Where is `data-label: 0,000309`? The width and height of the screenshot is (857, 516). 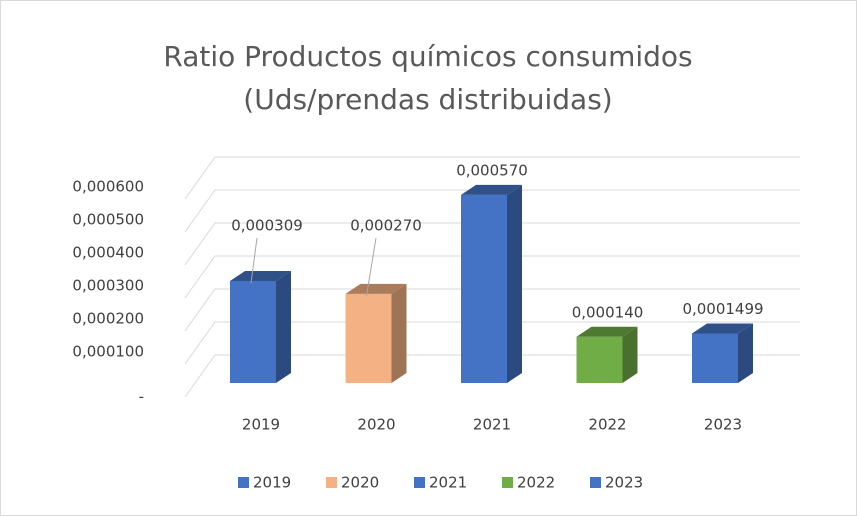
data-label: 0,000309 is located at coordinates (267, 226).